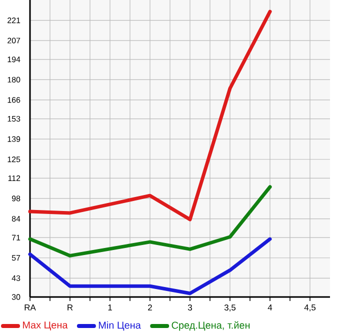  I want to click on x-tick-label: 3,5, so click(230, 308).